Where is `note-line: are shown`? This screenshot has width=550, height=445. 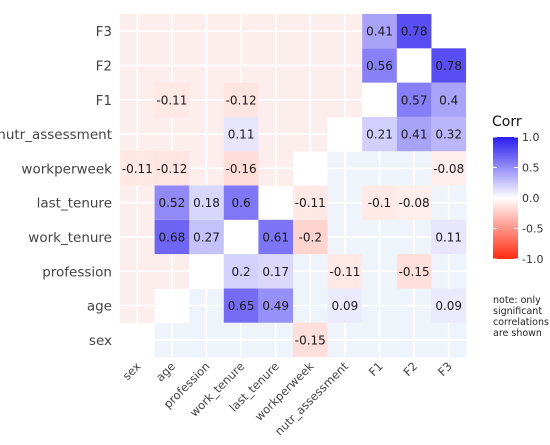 note-line: are shown is located at coordinates (517, 333).